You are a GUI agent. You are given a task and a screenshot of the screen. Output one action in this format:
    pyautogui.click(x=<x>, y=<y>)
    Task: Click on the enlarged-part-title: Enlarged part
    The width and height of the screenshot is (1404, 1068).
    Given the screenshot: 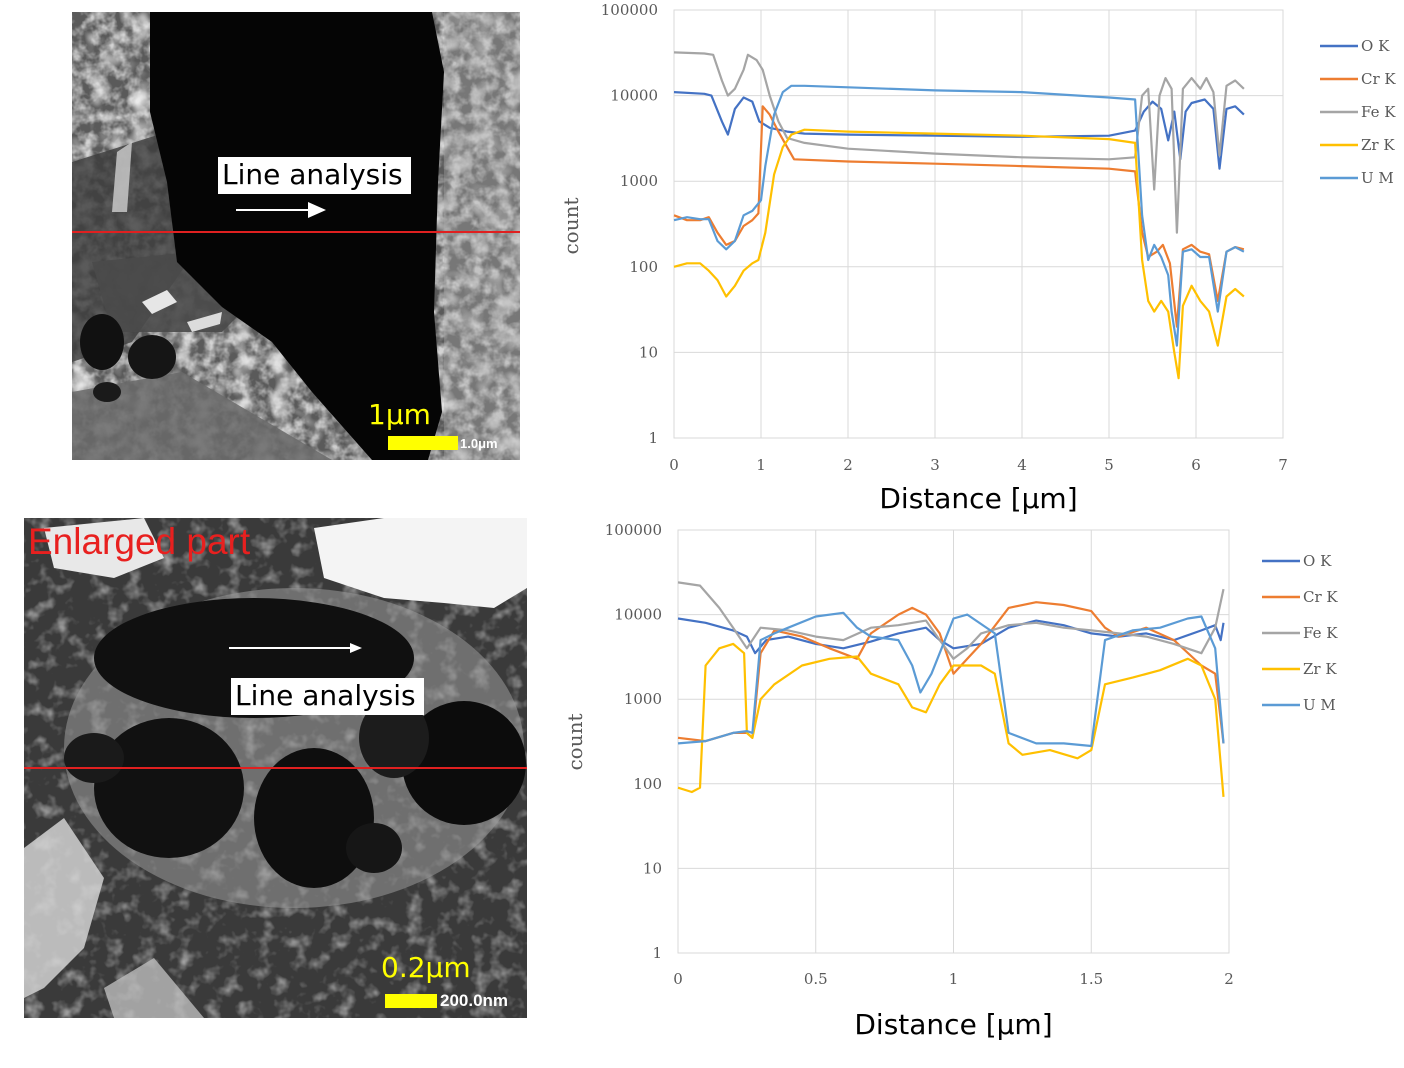 What is the action you would take?
    pyautogui.click(x=139, y=541)
    